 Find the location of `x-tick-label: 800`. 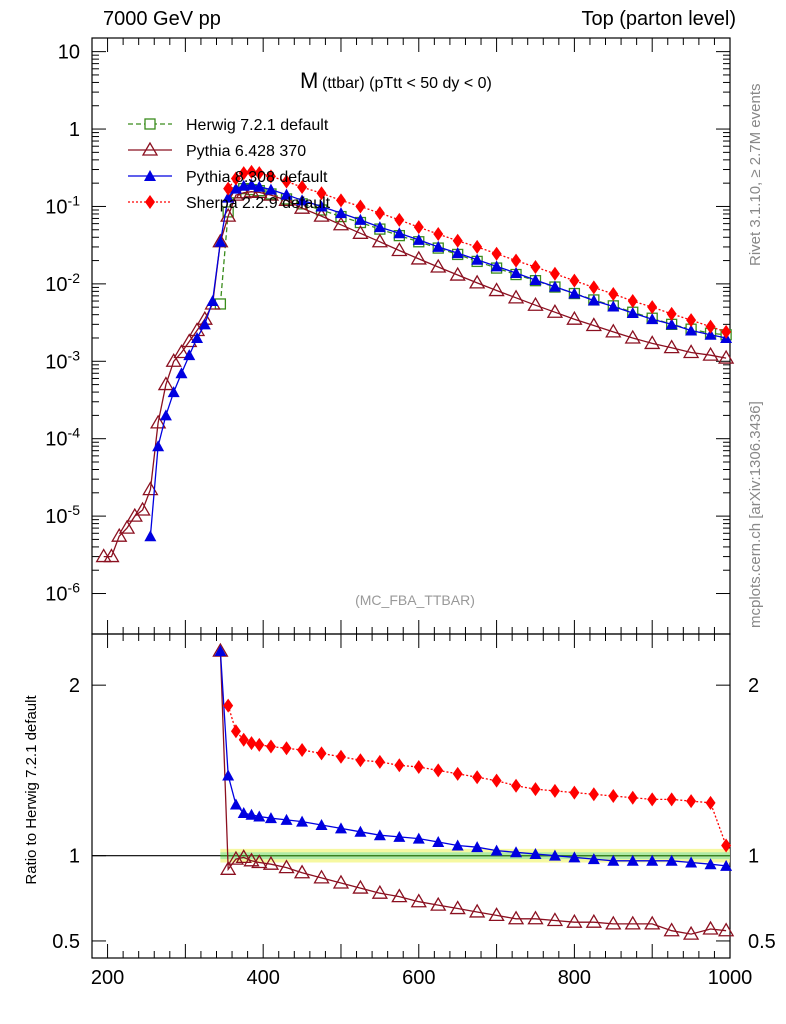

x-tick-label: 800 is located at coordinates (574, 978).